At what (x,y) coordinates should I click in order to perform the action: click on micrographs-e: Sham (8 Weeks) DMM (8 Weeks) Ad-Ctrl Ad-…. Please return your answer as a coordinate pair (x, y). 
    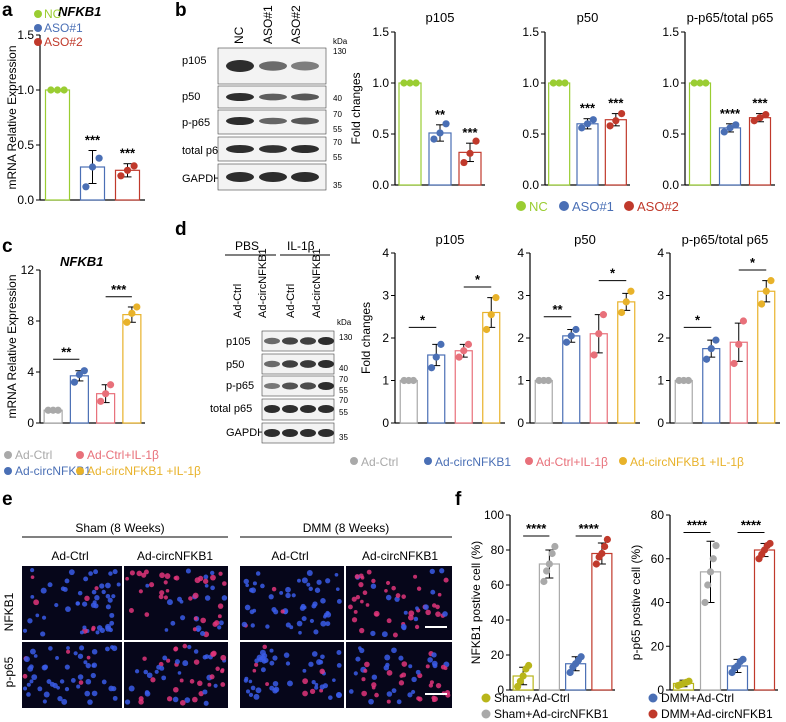
    Looking at the image, I should click on (227, 614).